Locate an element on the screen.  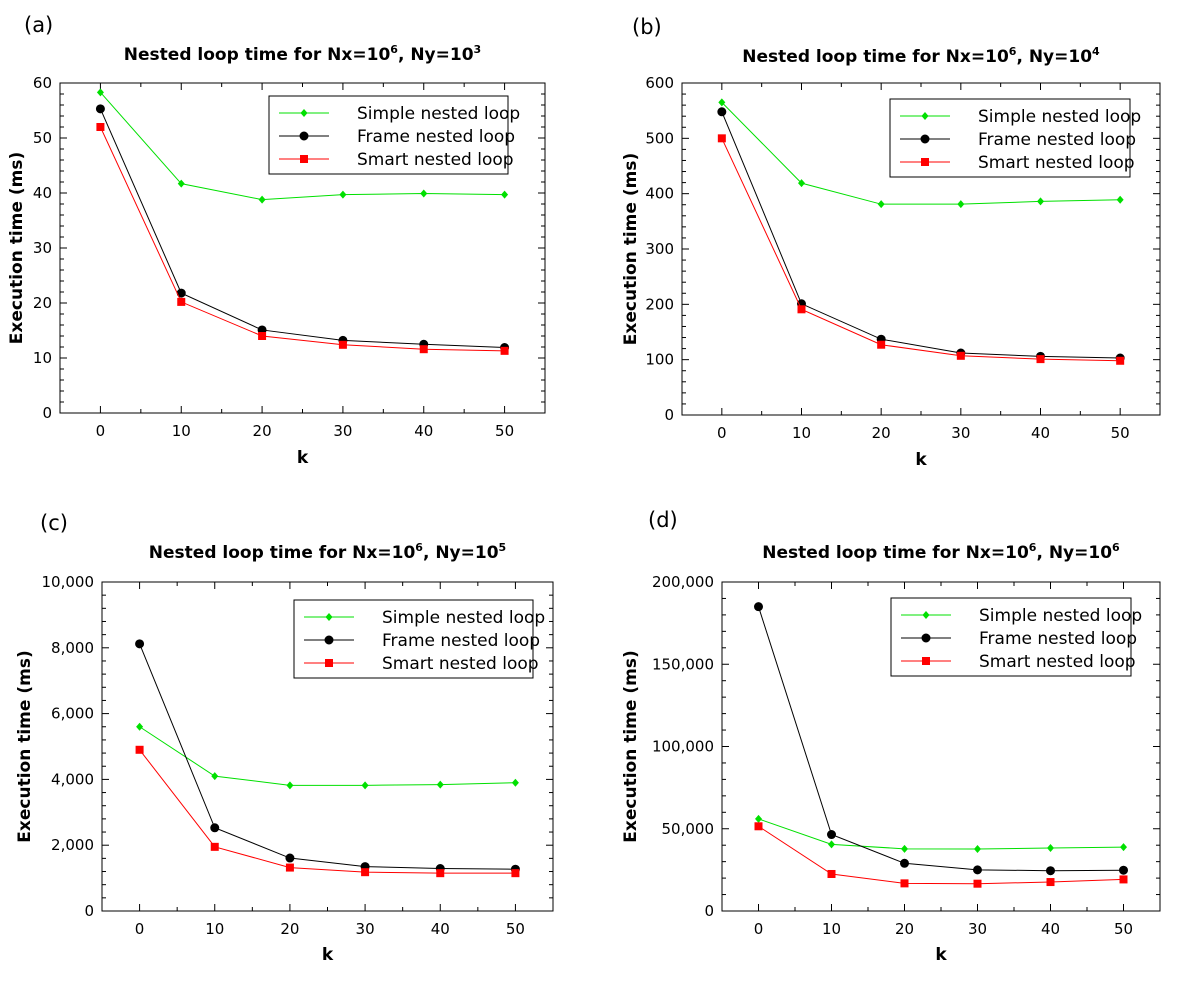
x-tick-label: 0 is located at coordinates (140, 929).